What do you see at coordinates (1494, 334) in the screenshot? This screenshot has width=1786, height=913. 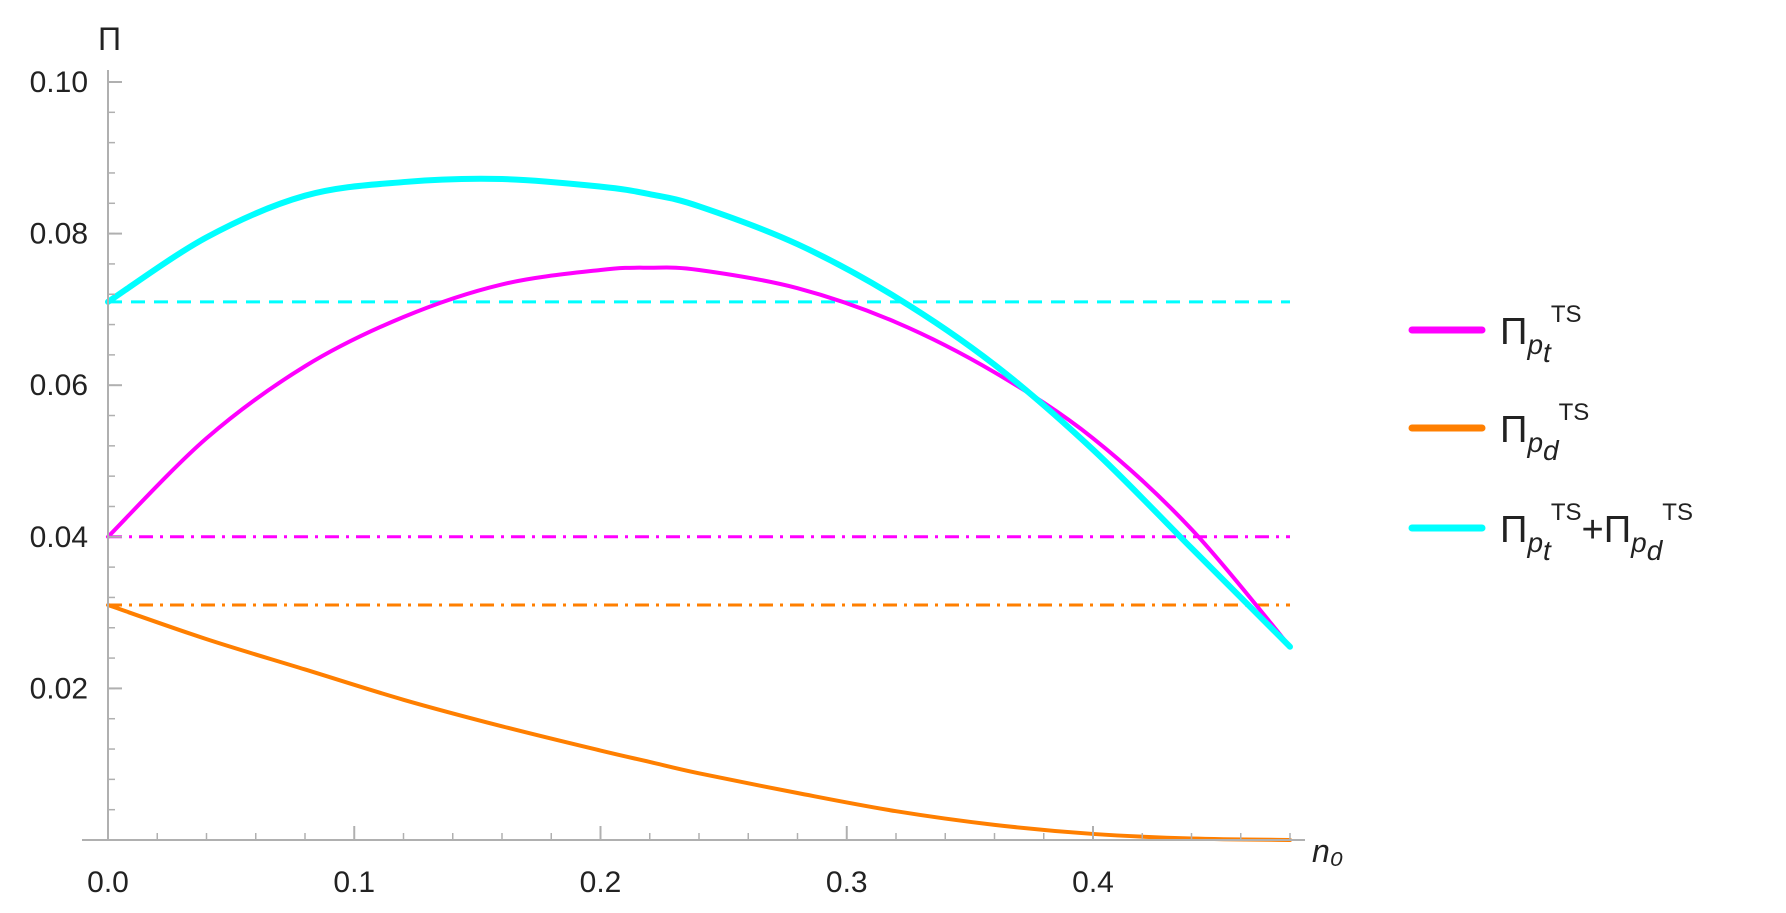 I see `legend-item-0: ΠptTS` at bounding box center [1494, 334].